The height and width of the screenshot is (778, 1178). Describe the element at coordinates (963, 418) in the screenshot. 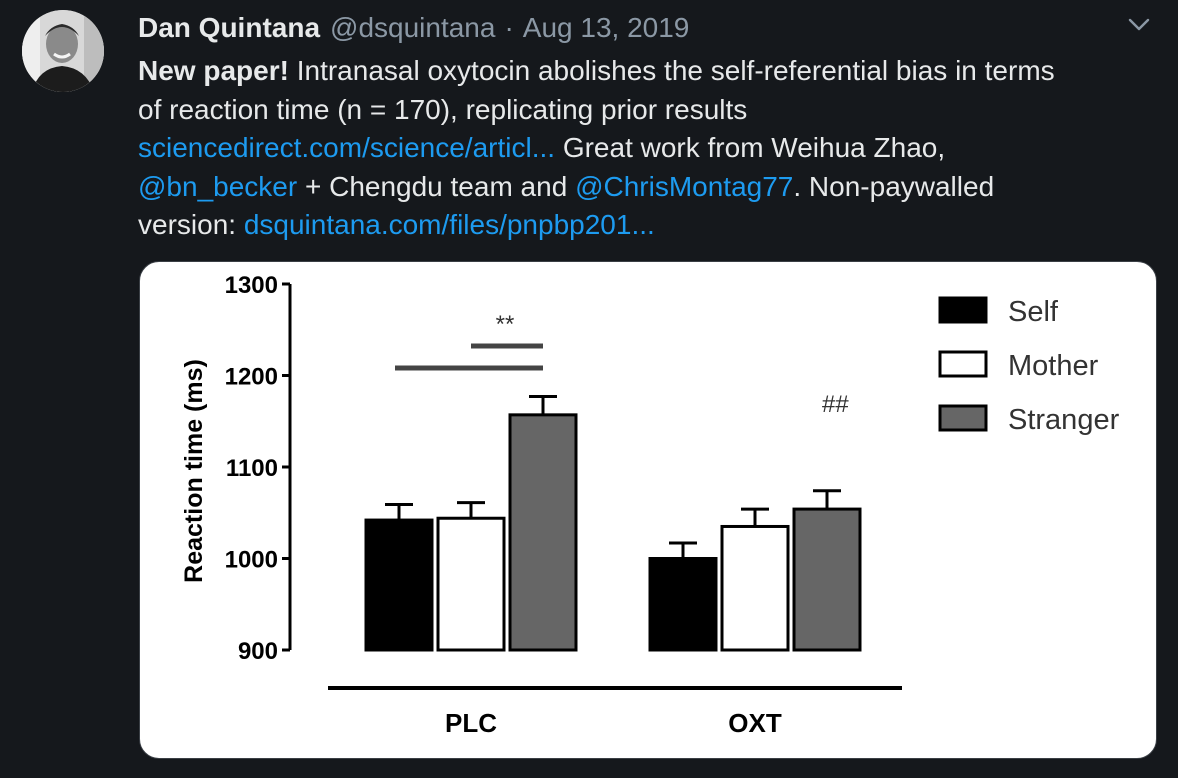

I see `legend-swatch-stranger` at that location.